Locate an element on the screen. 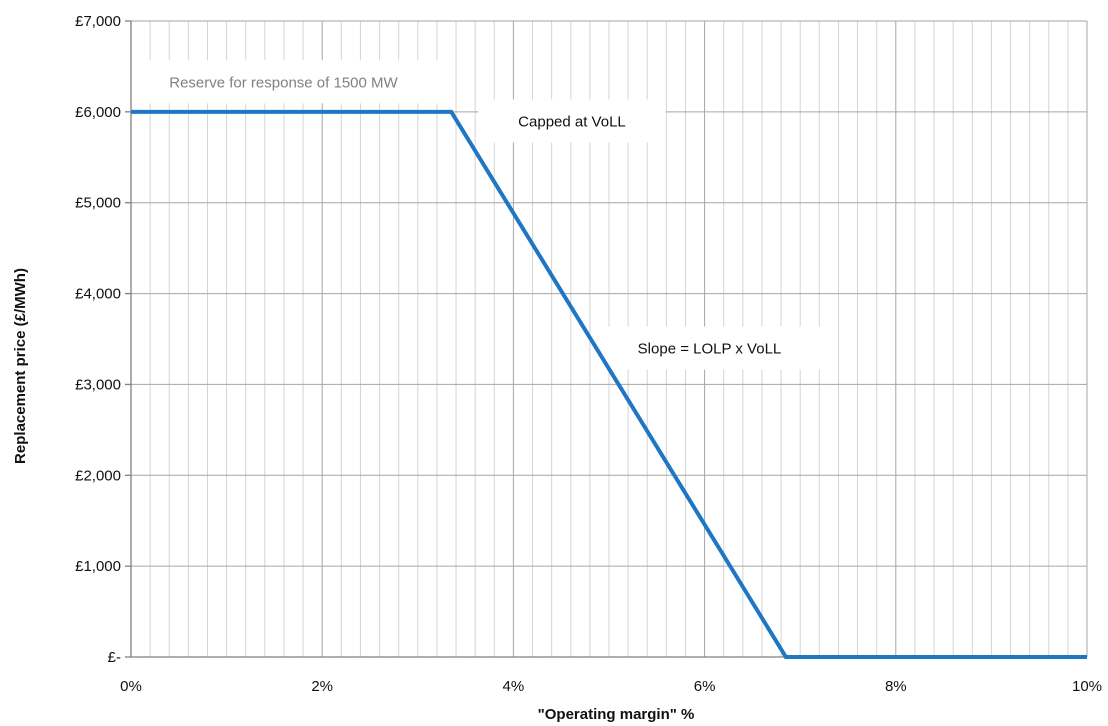 Image resolution: width=1108 pixels, height=726 pixels. x-tick-labels: 0% 2% 4% 6% 8% 10% is located at coordinates (611, 686).